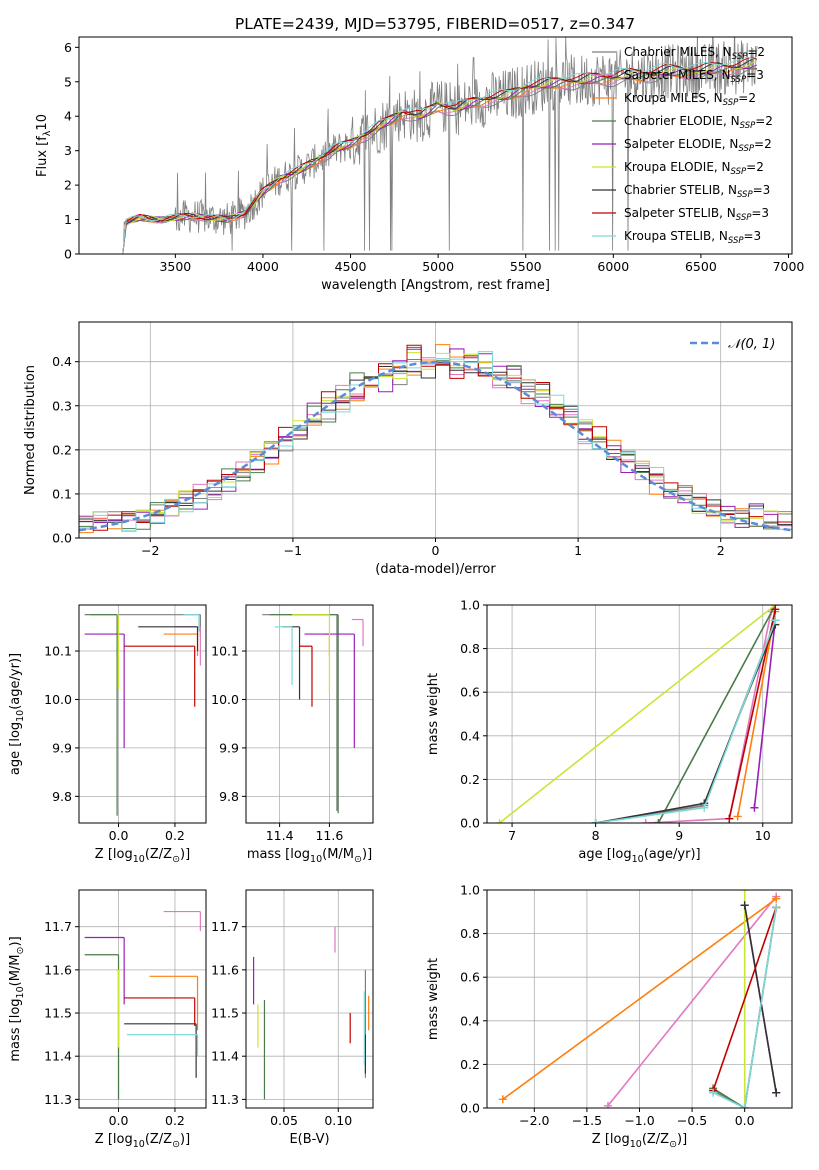 The width and height of the screenshot is (819, 1170). What do you see at coordinates (17, 714) in the screenshot?
I see `y-axis-label: age [log10(age/yr)]` at bounding box center [17, 714].